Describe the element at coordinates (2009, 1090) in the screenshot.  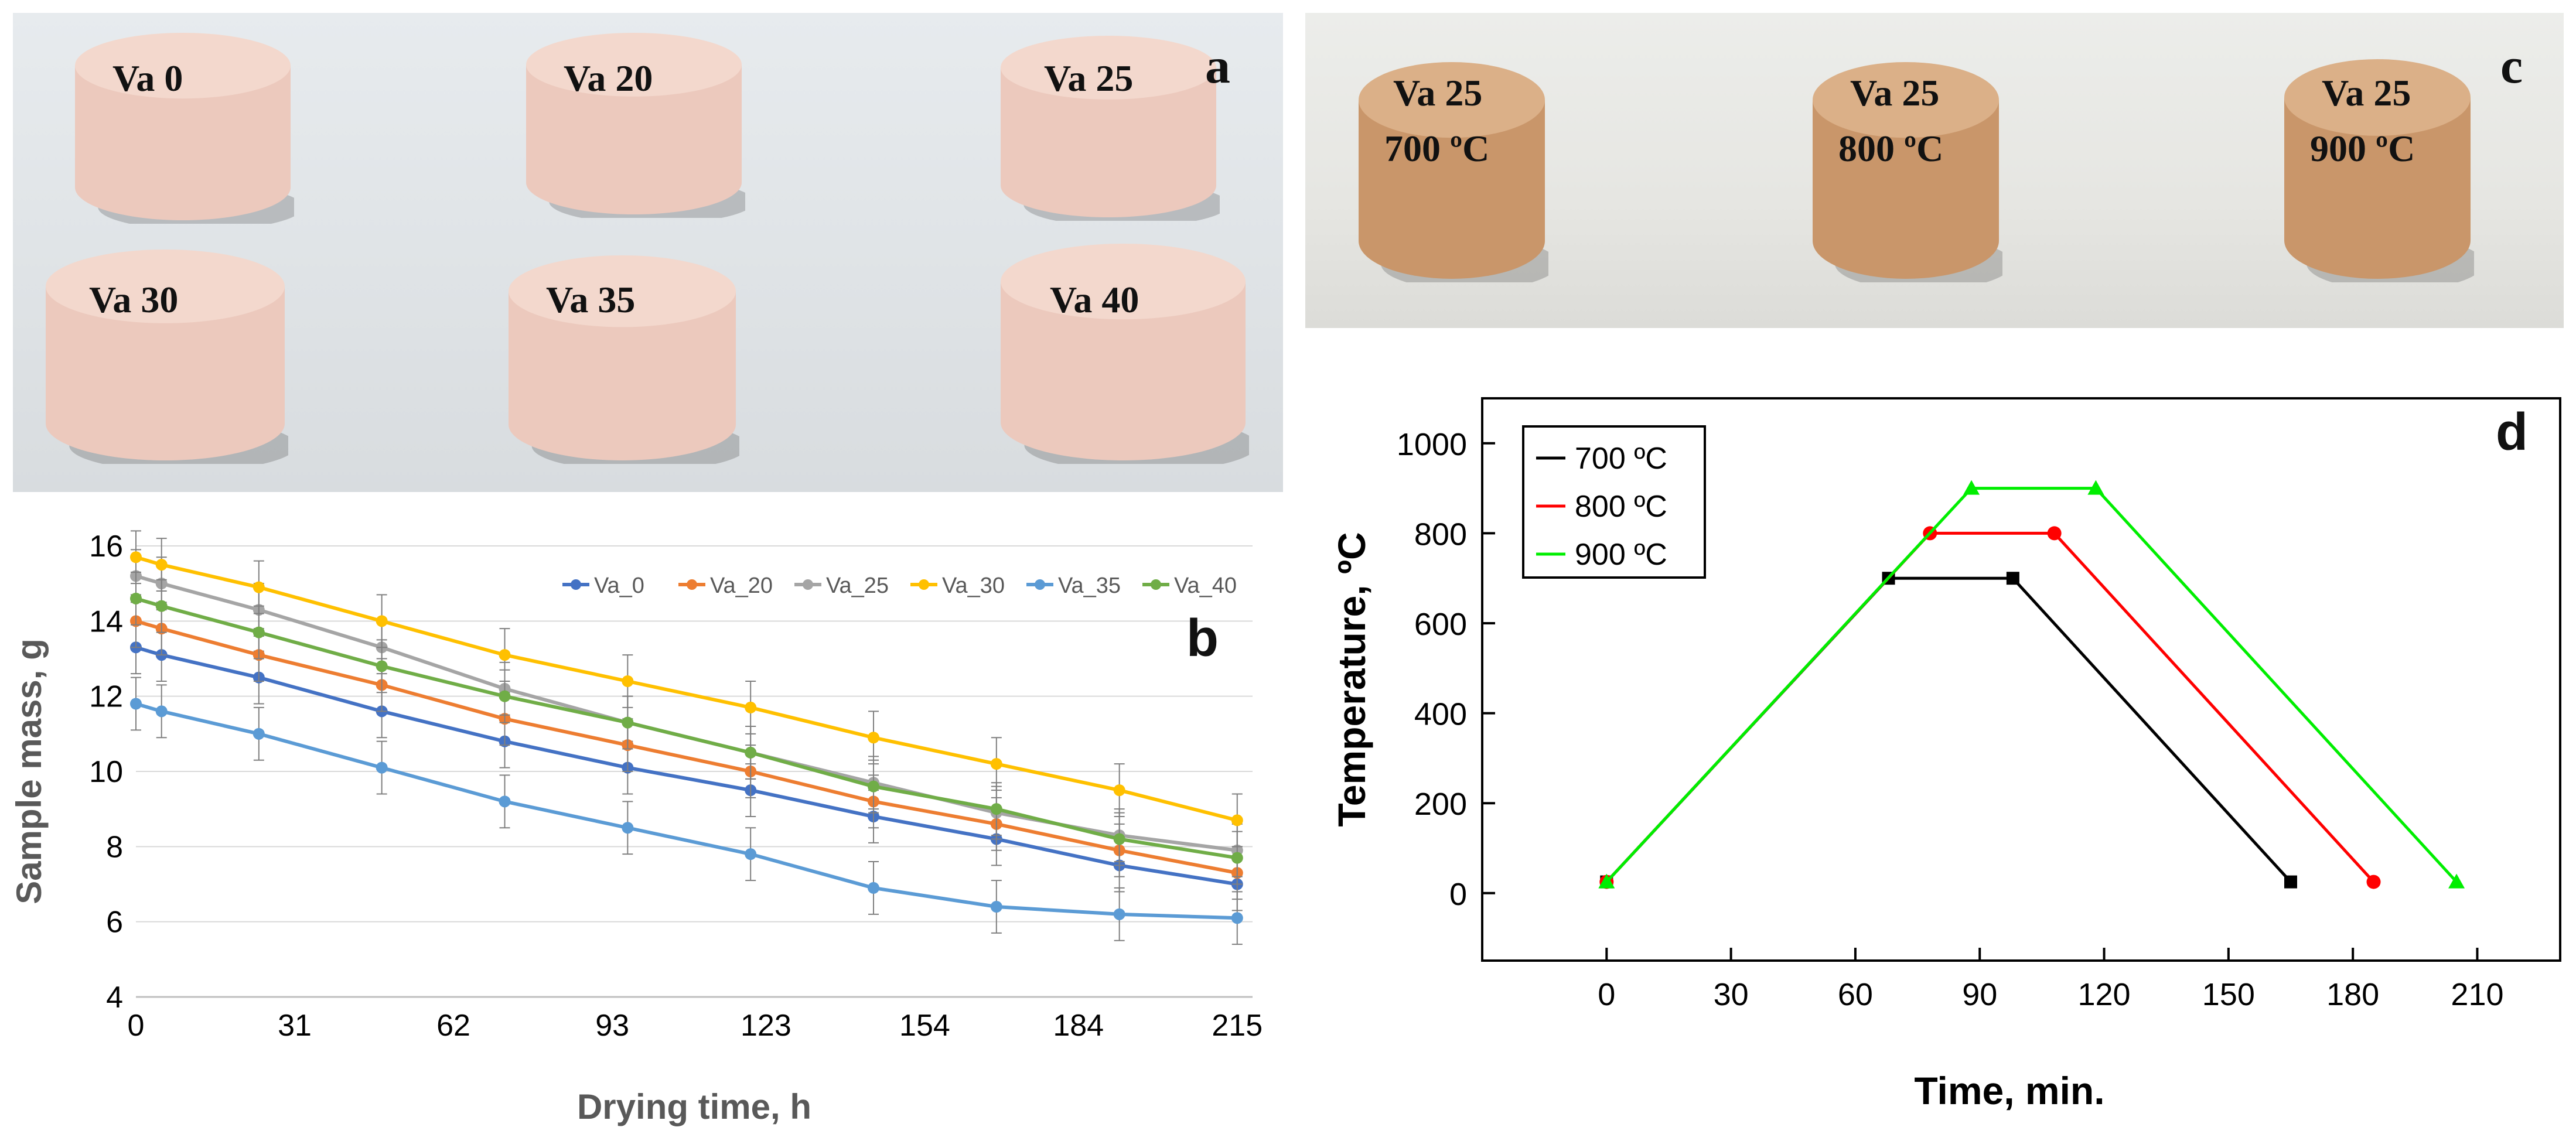
I see `x-axis-title: Time, min.` at that location.